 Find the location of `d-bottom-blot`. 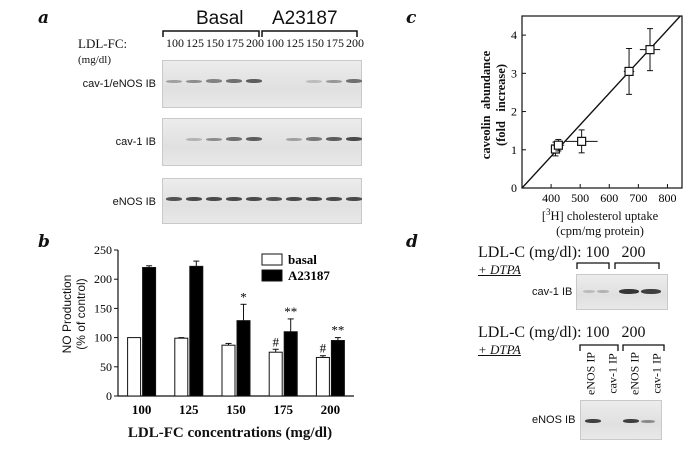

d-bottom-blot is located at coordinates (621, 420).